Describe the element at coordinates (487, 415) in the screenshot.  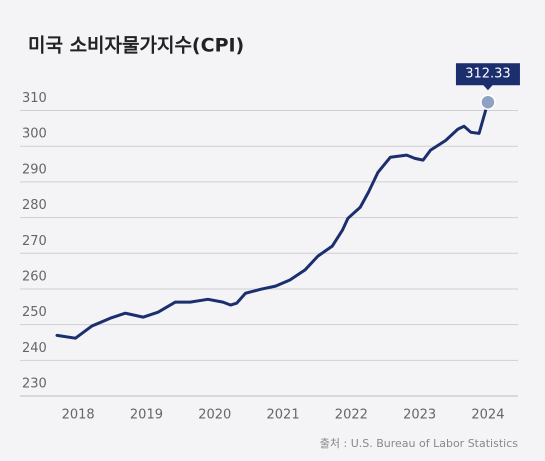
I see `x-tick-label: 2024` at that location.